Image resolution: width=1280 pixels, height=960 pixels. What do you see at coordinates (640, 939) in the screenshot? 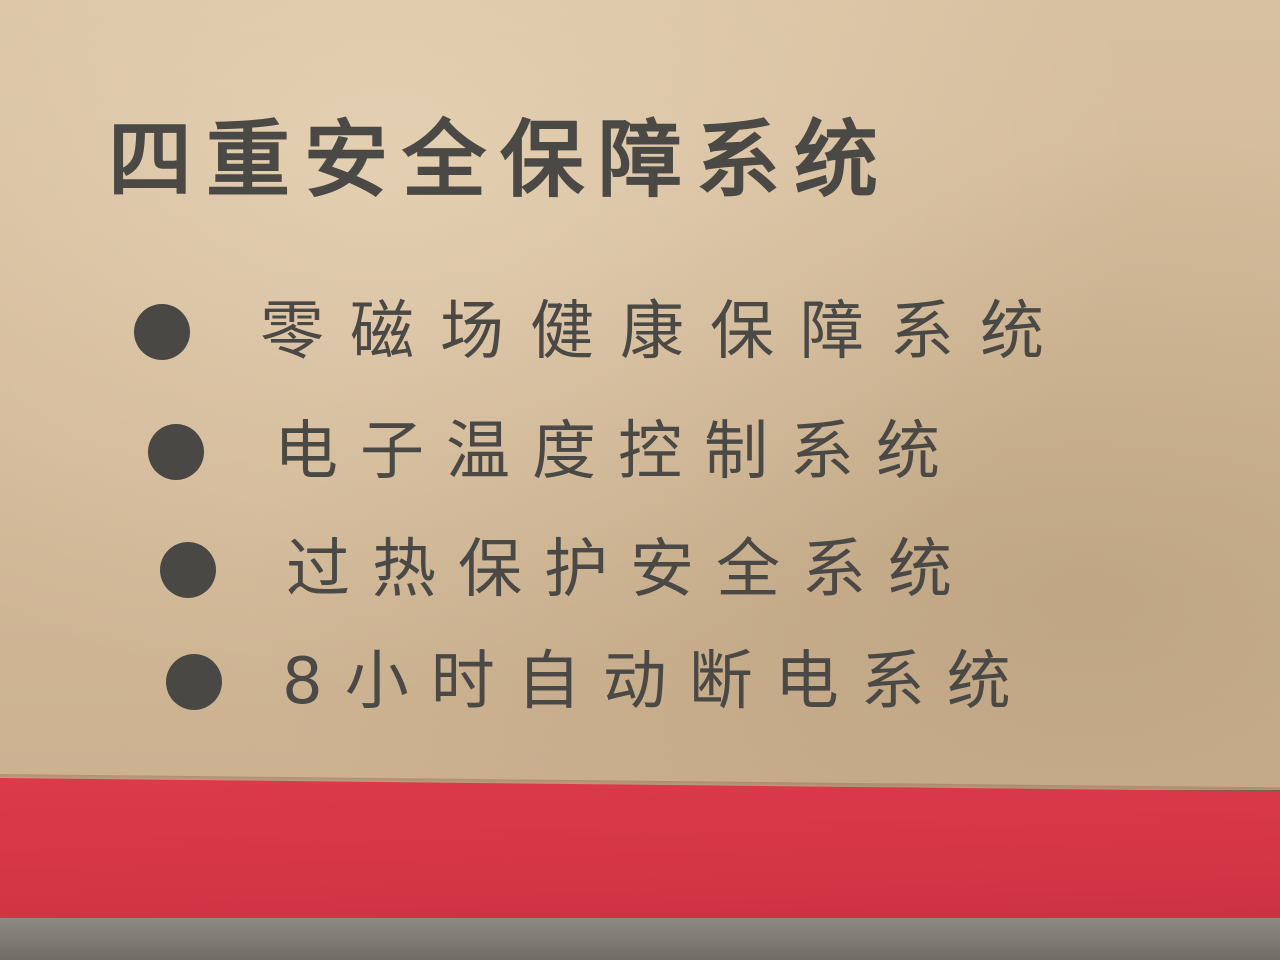
I see `pavement` at bounding box center [640, 939].